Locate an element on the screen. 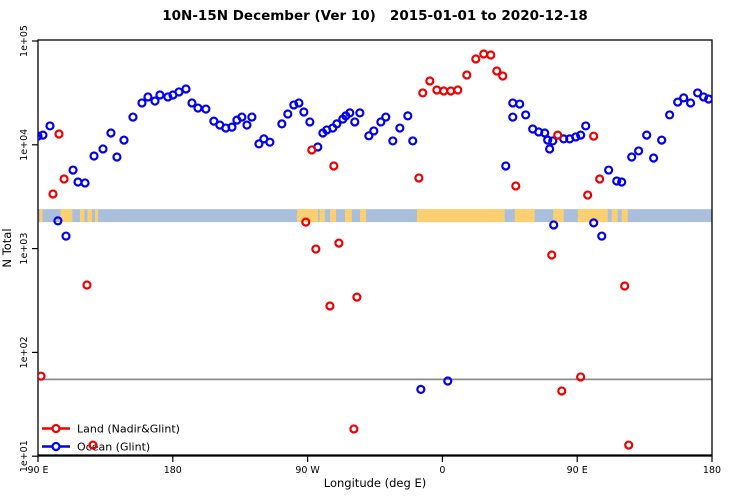 This screenshot has width=750, height=500. legend-land-label: Land (Nadir&Glint) is located at coordinates (128, 429).